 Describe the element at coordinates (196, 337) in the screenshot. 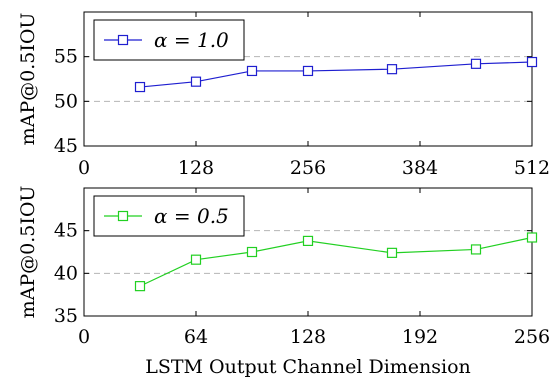

I see `x-tick-label: 64` at that location.